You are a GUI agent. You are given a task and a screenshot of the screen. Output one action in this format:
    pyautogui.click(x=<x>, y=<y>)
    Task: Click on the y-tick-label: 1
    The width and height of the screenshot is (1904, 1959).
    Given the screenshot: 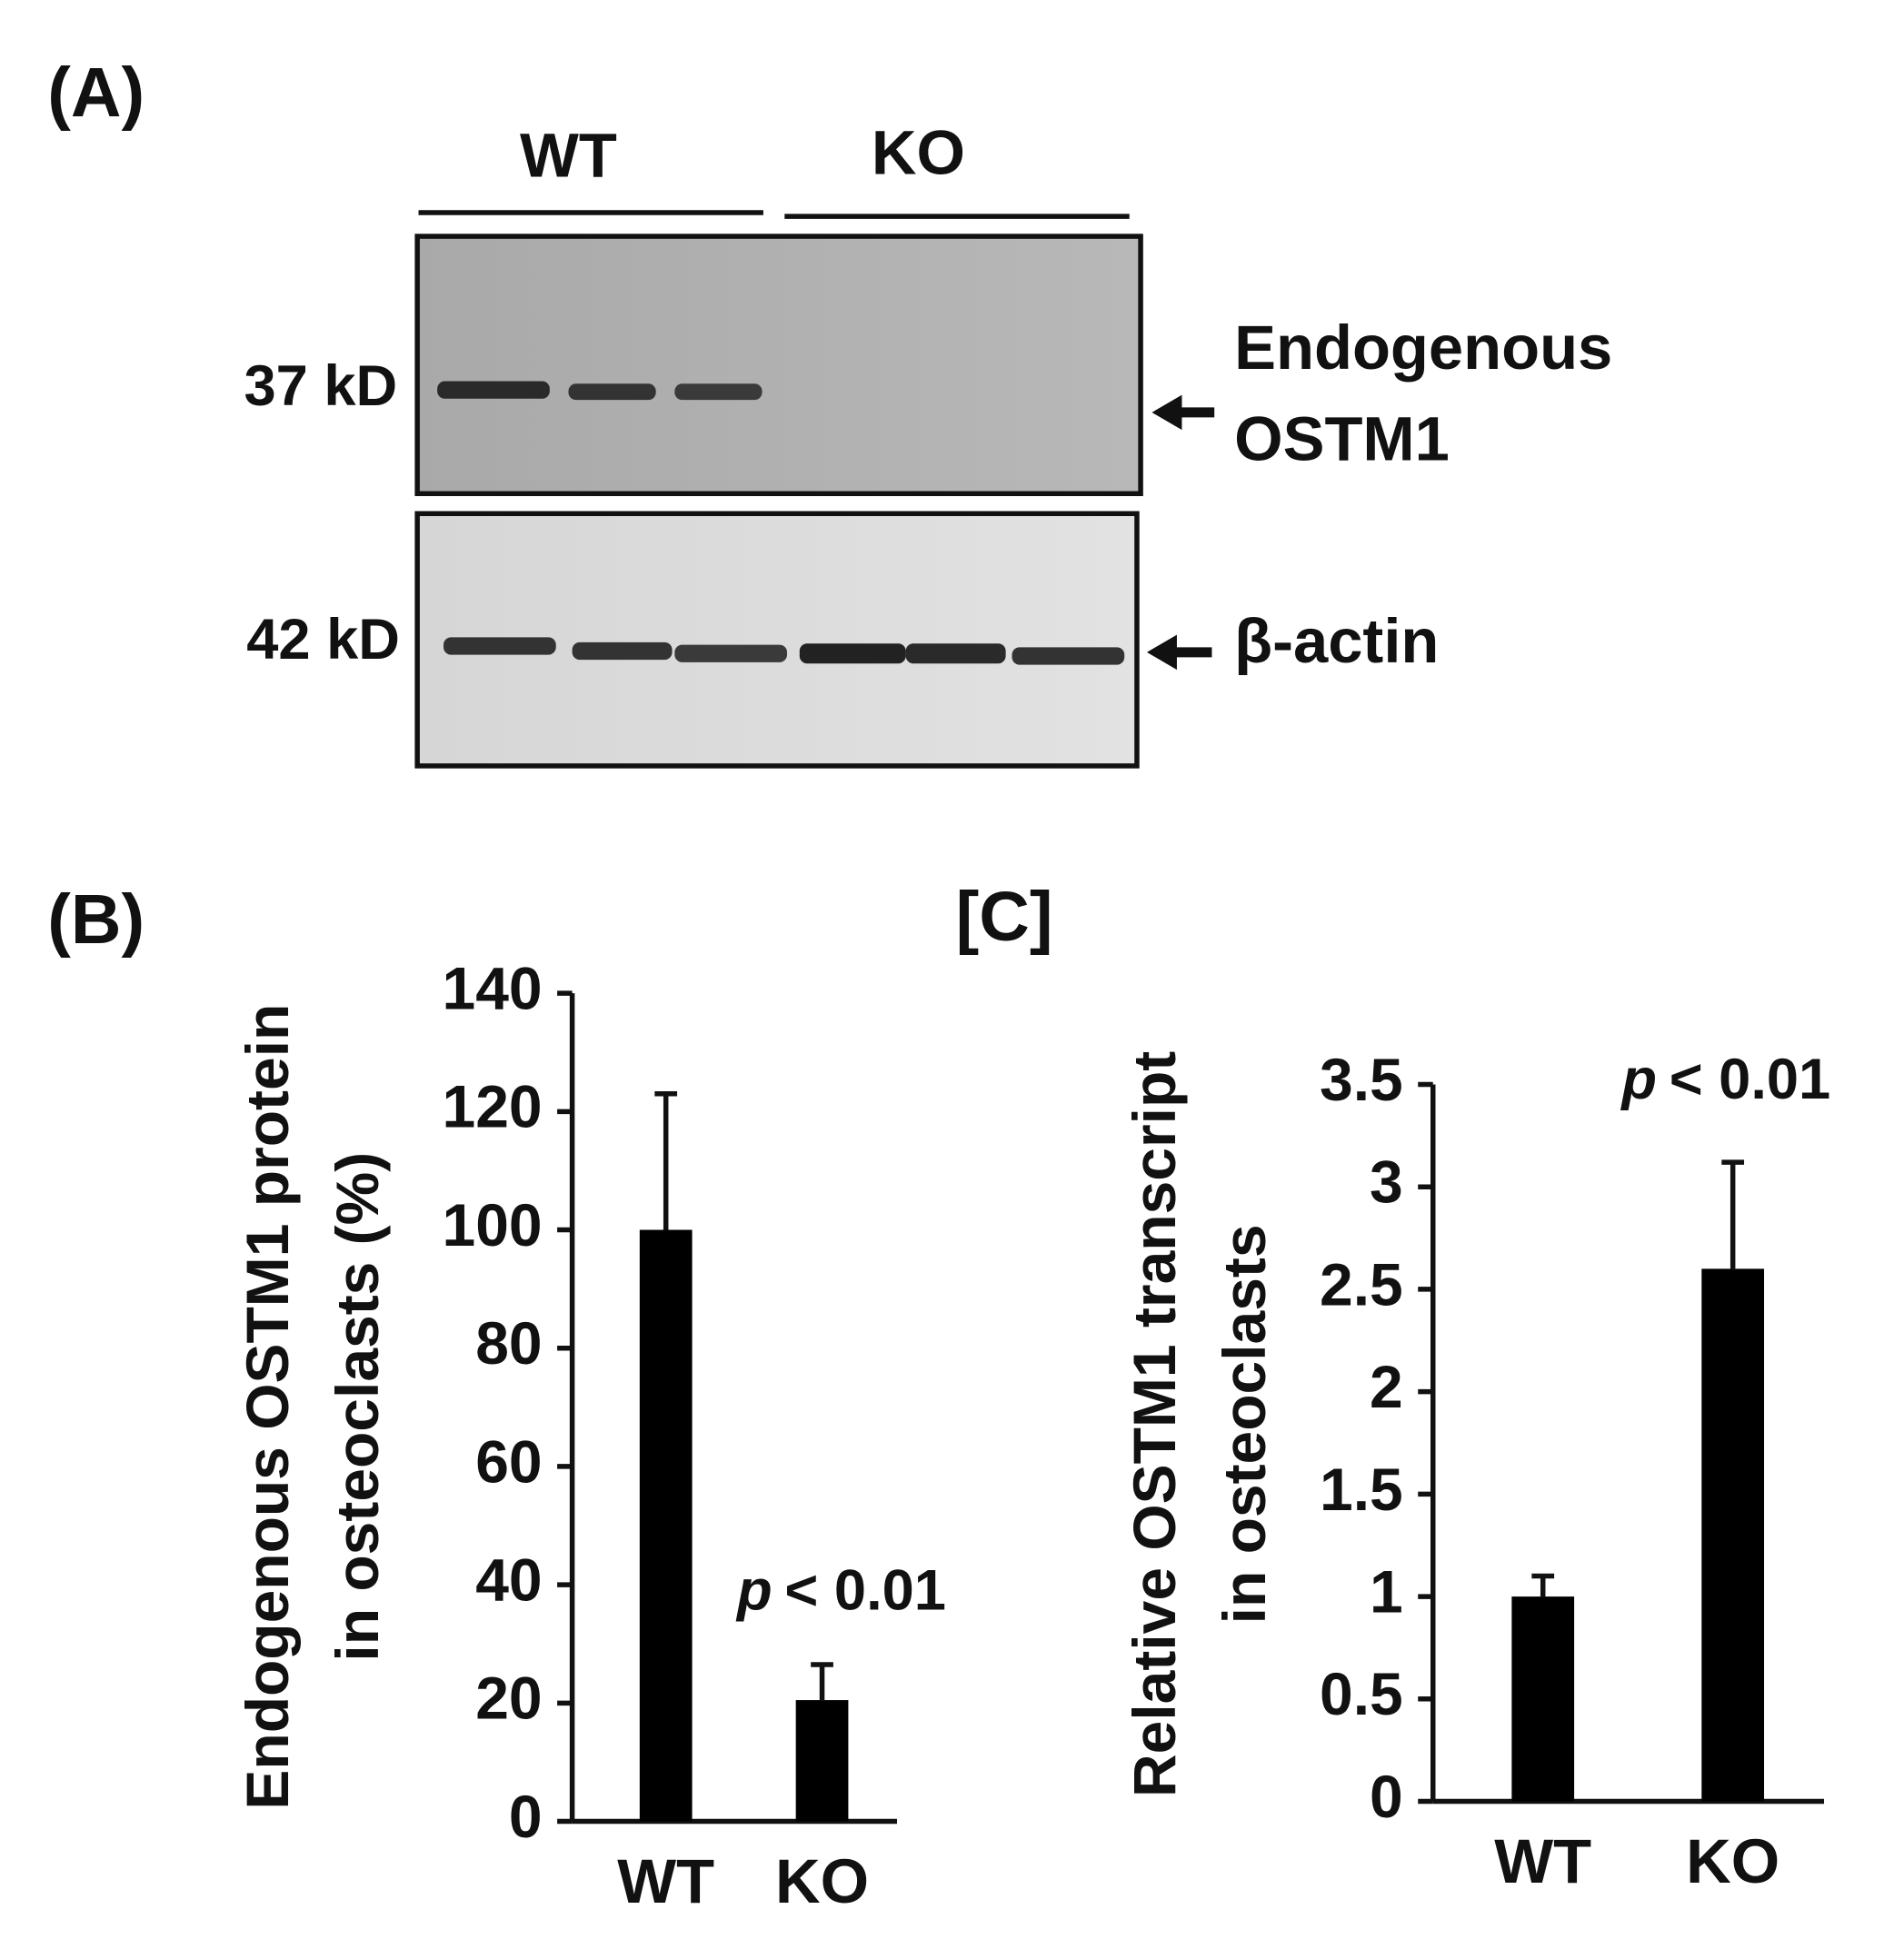 What is the action you would take?
    pyautogui.click(x=1387, y=1592)
    